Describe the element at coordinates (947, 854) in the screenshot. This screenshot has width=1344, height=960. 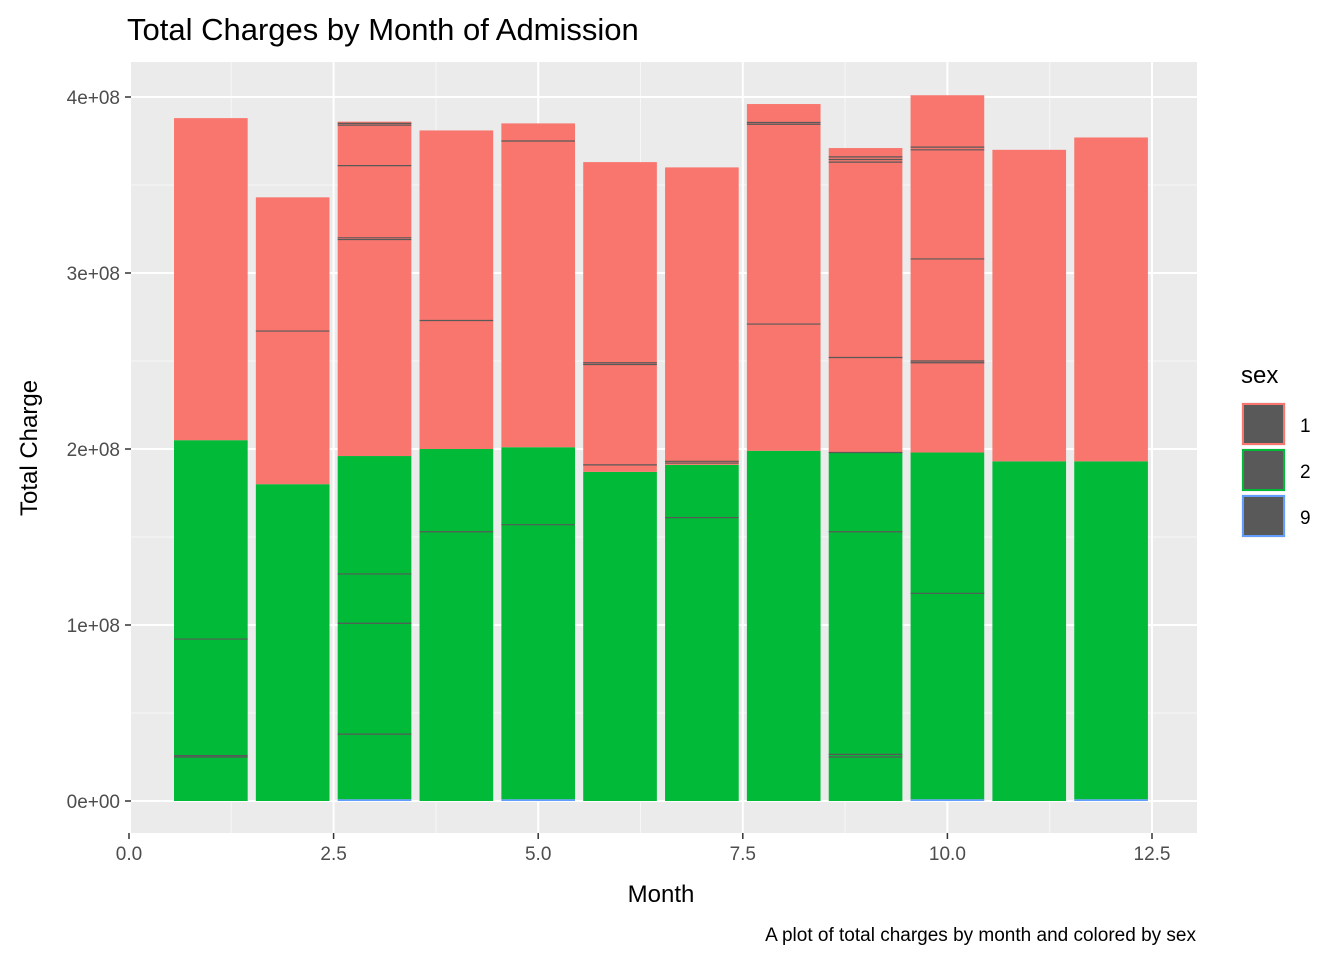
I see `x-tick-label: 10.0` at that location.